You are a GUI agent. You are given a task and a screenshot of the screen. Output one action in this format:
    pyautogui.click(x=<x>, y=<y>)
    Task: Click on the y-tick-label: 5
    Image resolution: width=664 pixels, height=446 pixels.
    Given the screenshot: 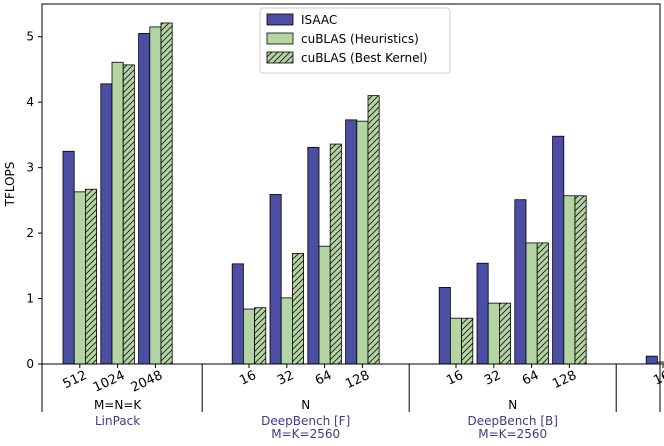 What is the action you would take?
    pyautogui.click(x=30, y=37)
    